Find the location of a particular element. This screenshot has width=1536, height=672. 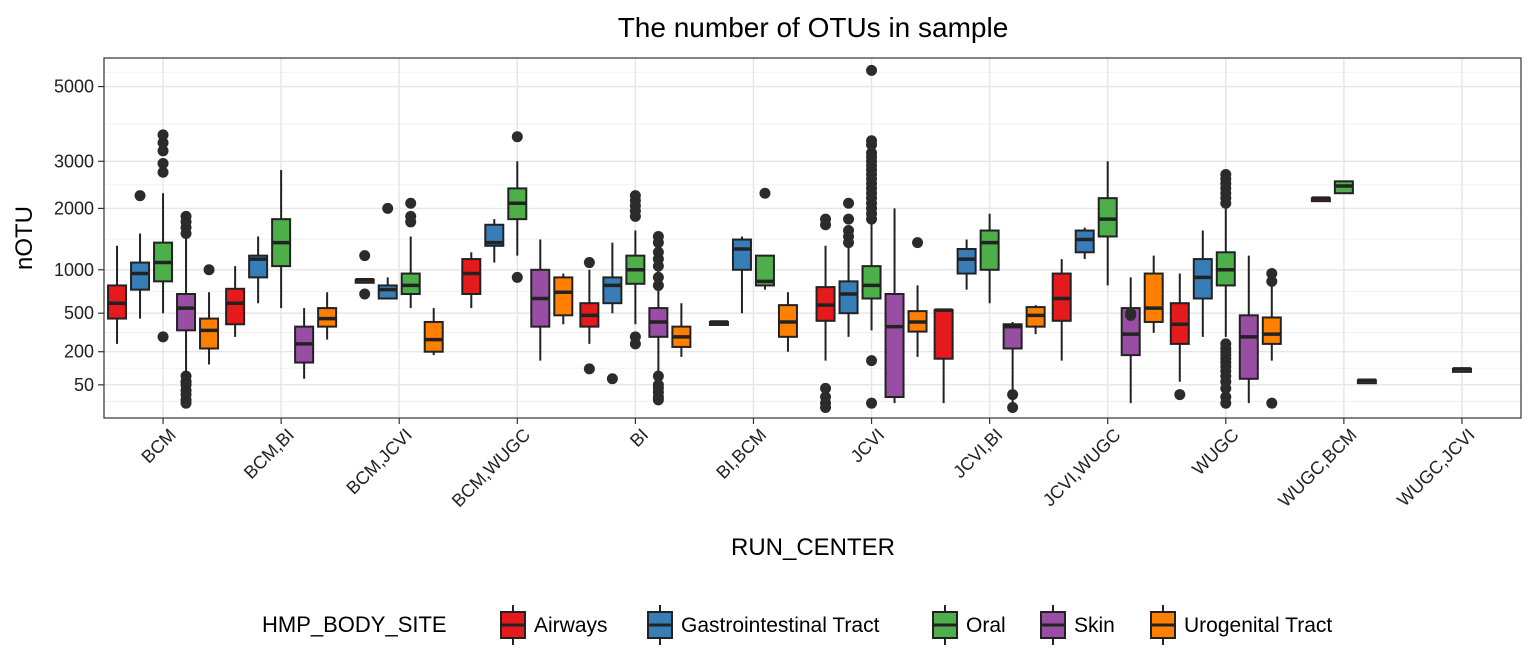

legend-label: Skin is located at coordinates (1094, 625).